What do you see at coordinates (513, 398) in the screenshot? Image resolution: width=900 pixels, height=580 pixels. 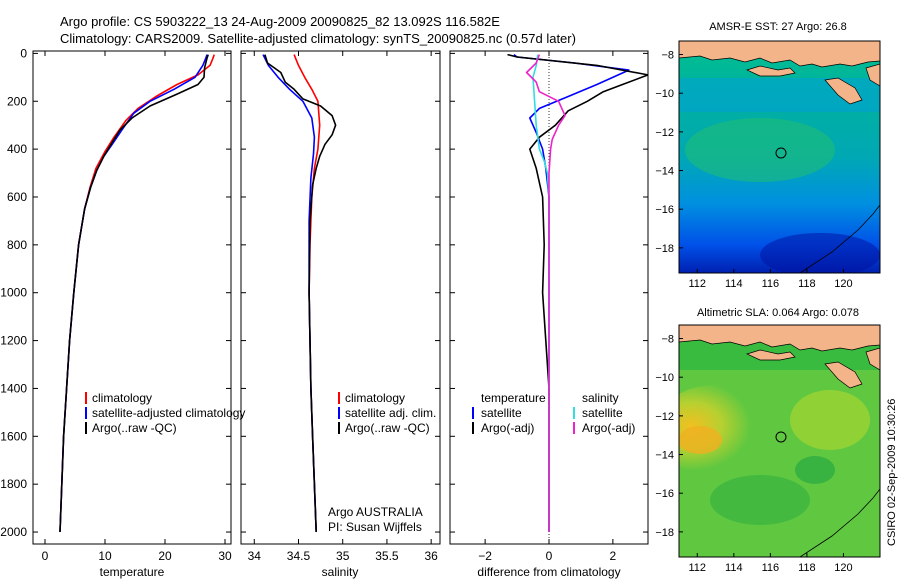 I see `legend-title-temperature: temperature` at bounding box center [513, 398].